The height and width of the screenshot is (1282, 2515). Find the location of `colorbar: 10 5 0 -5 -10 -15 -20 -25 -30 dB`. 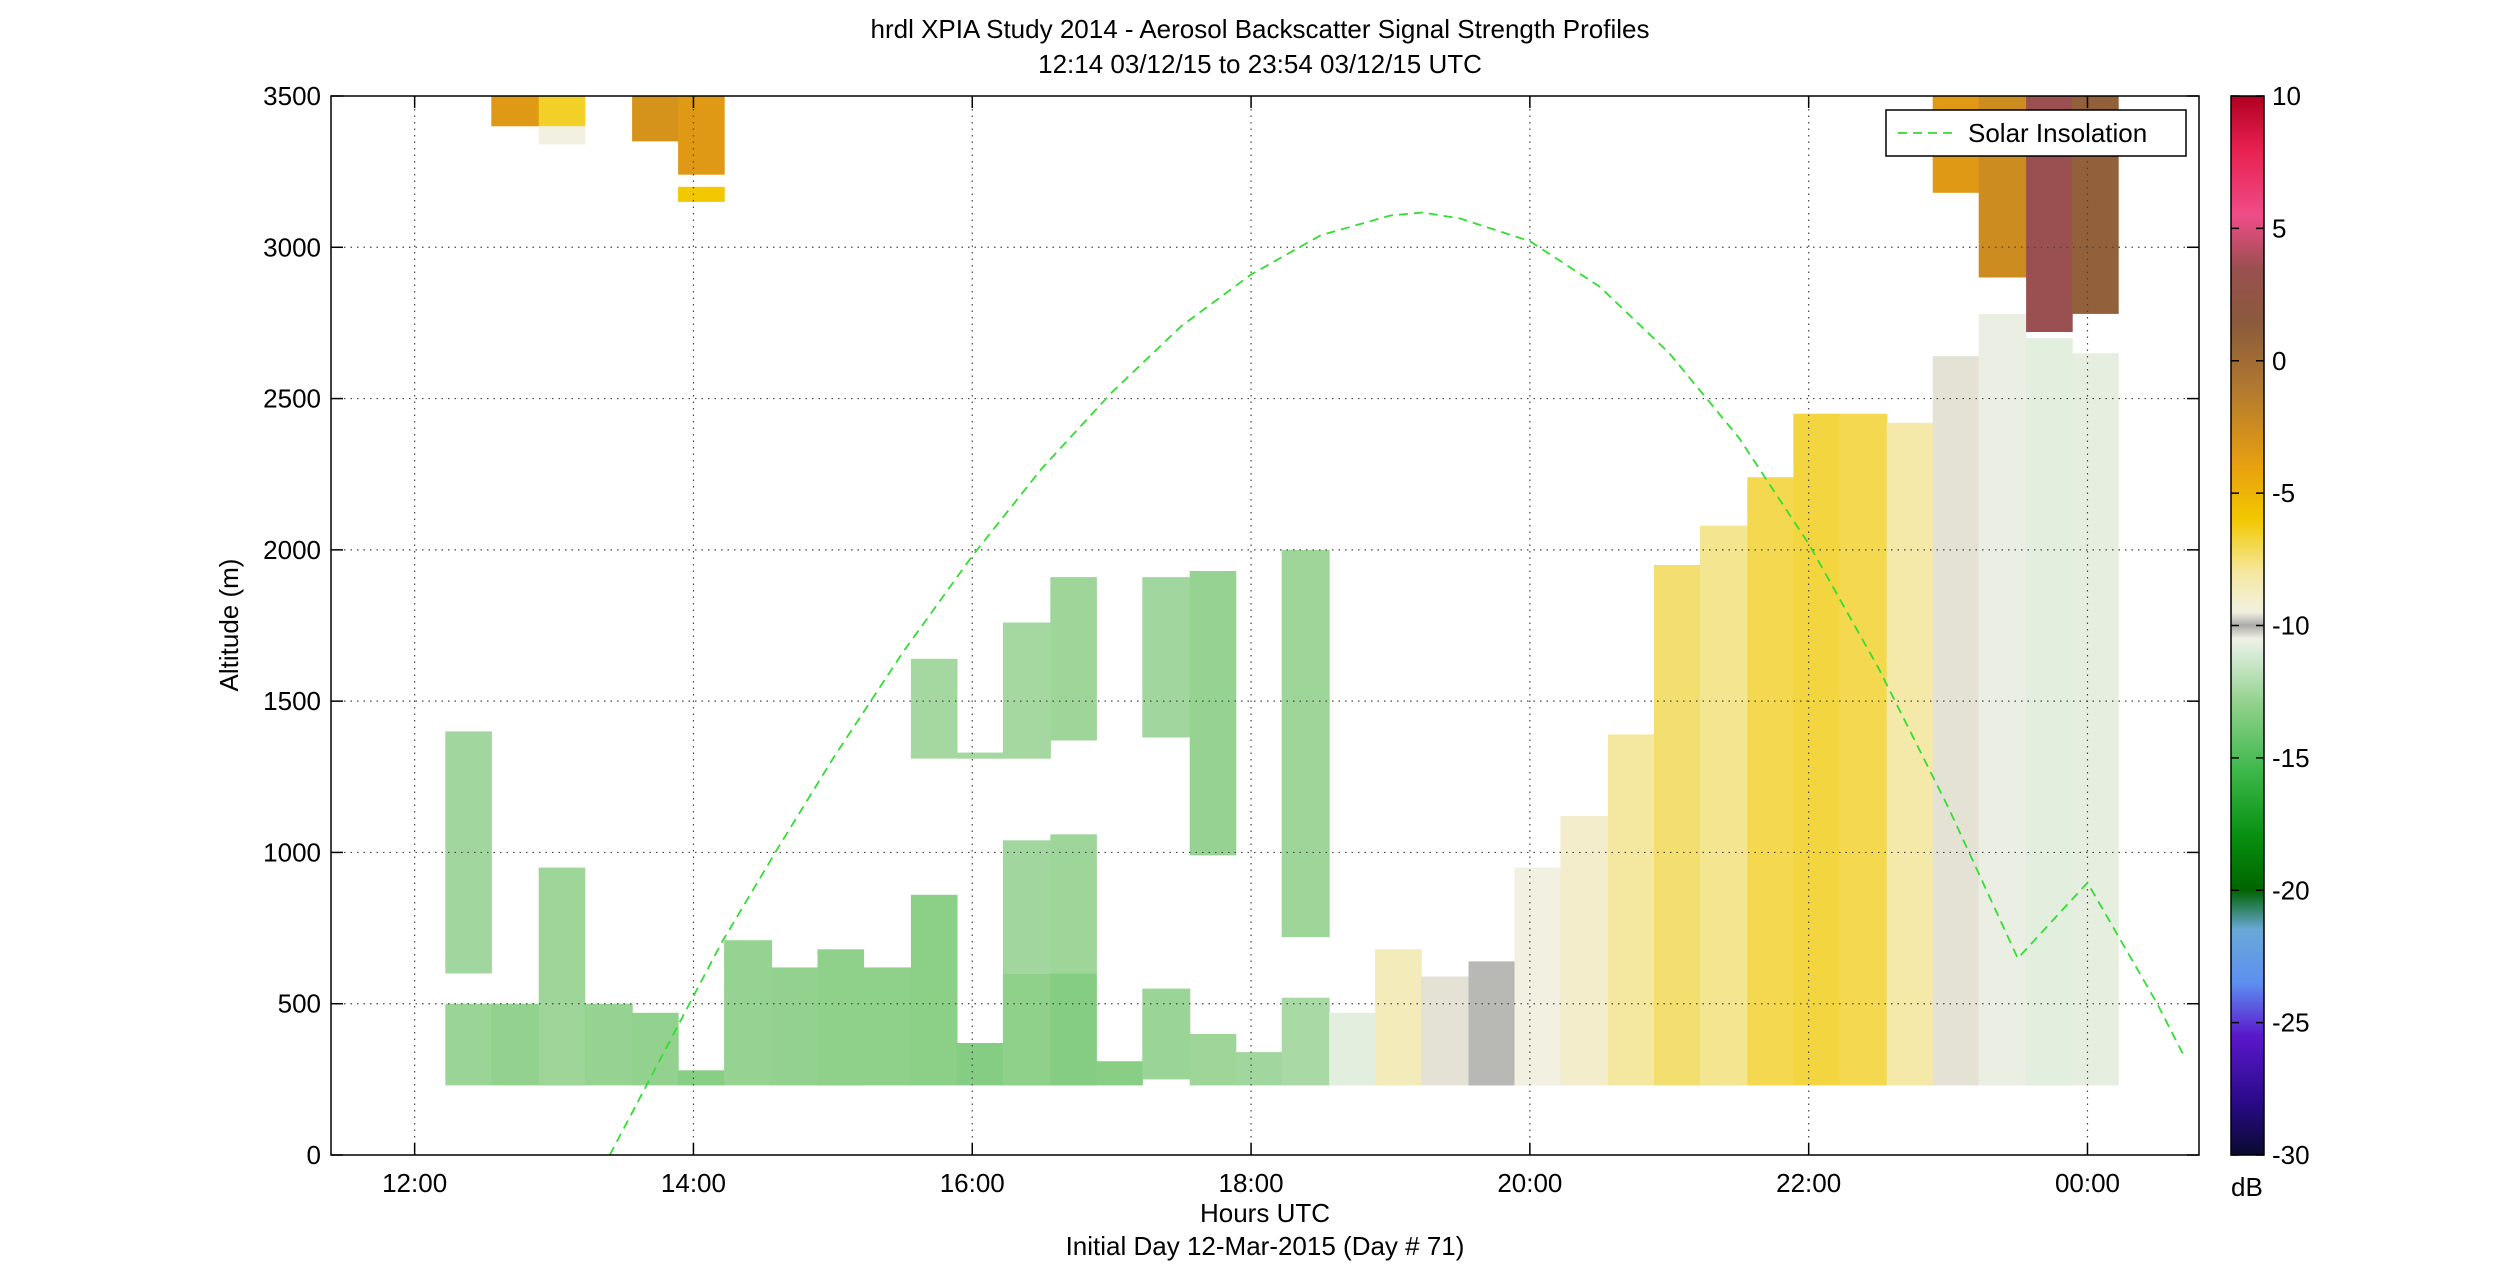

colorbar: 10 5 0 -5 -10 -15 -20 -25 -30 dB is located at coordinates (2270, 641).